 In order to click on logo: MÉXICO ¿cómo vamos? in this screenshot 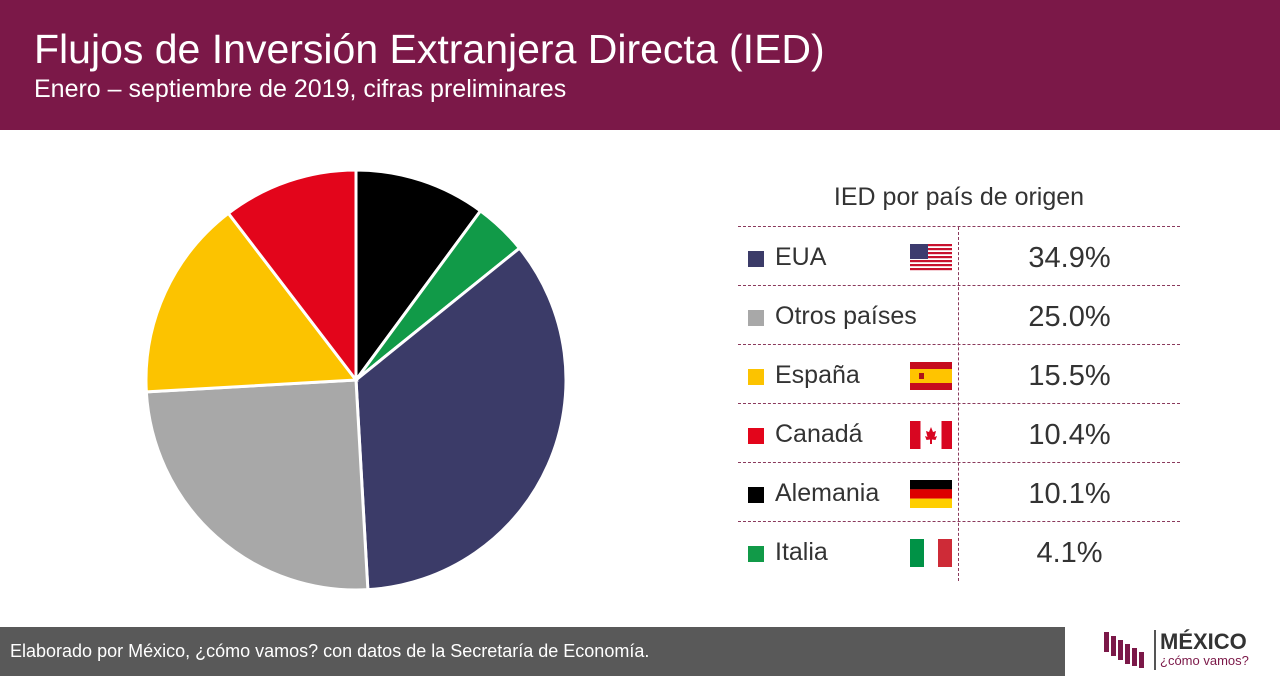, I will do `click(1187, 650)`.